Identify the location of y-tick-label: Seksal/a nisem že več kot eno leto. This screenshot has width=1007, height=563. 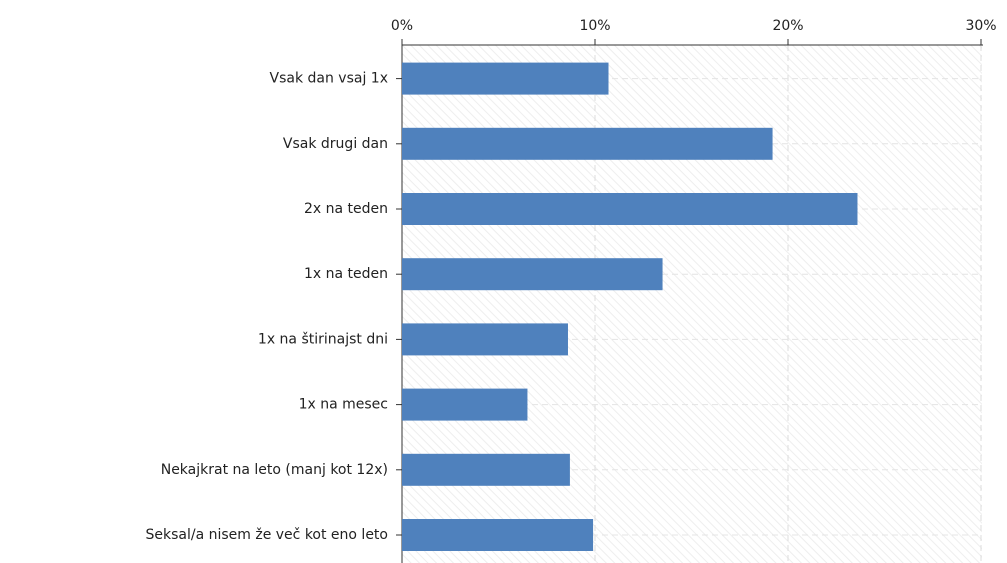
(266, 535).